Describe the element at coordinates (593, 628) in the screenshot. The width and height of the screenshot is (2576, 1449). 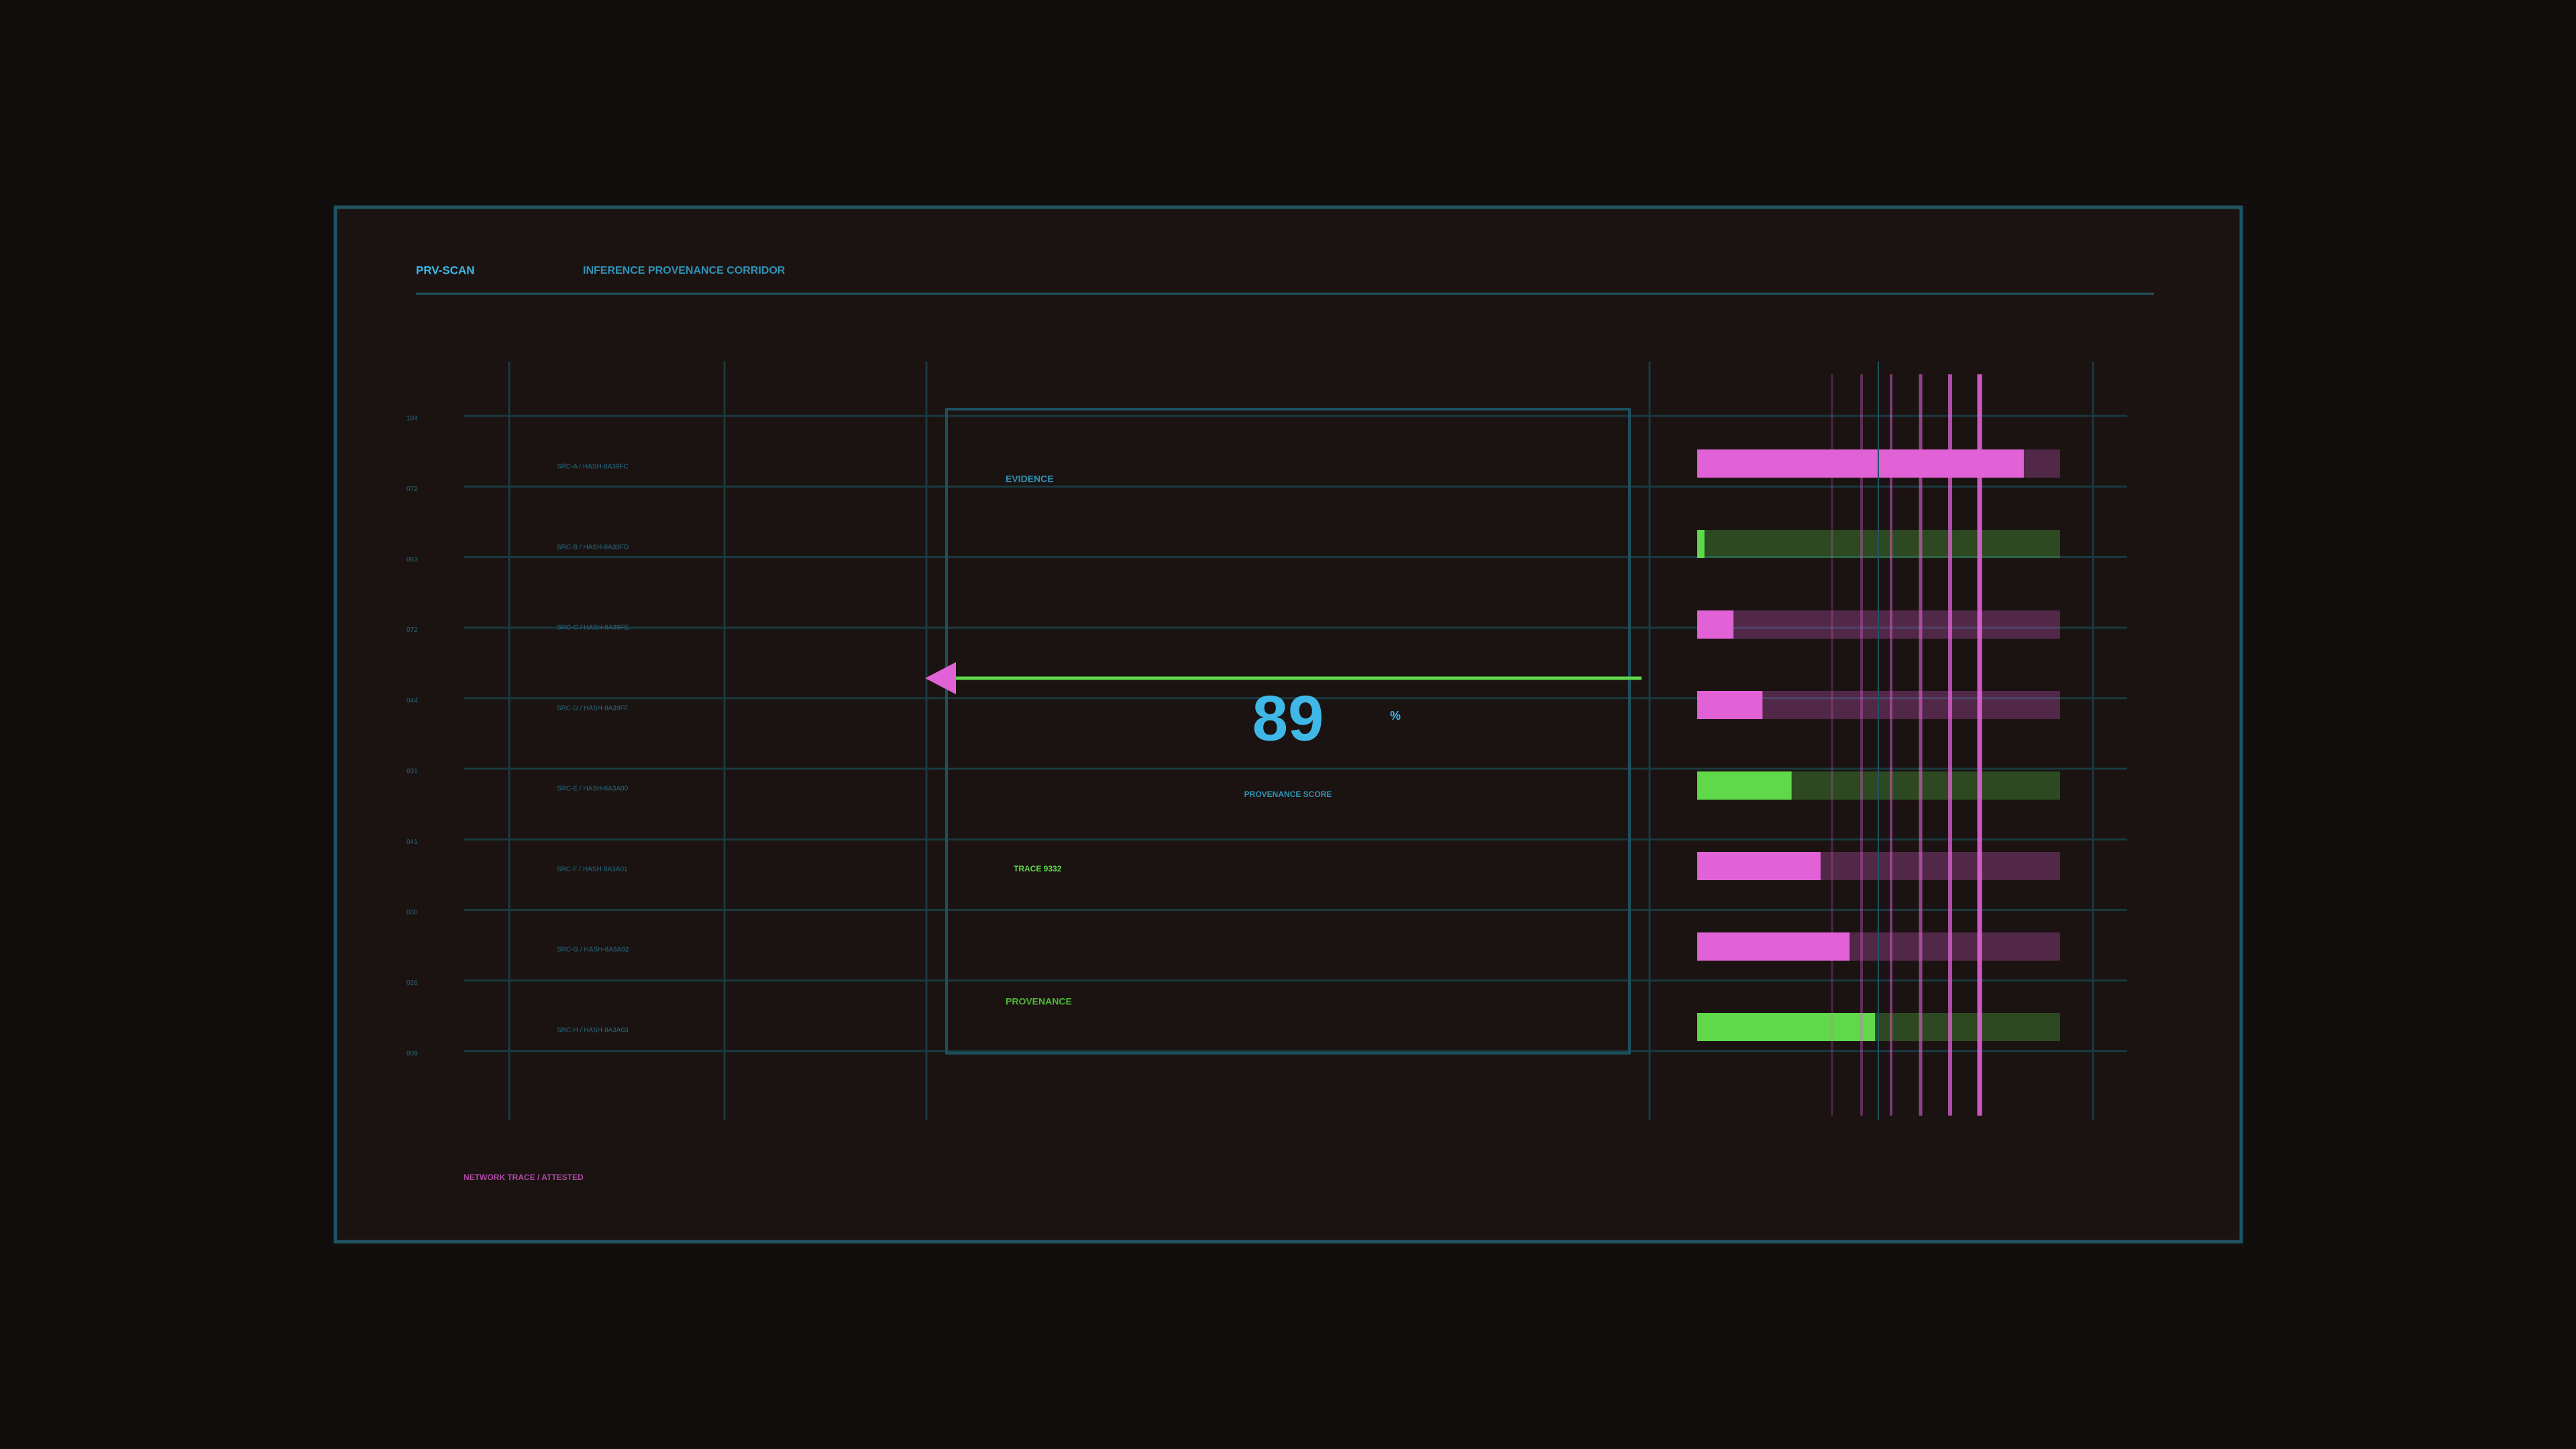
I see `row-label: SRC-C / HASH-8A39FE` at that location.